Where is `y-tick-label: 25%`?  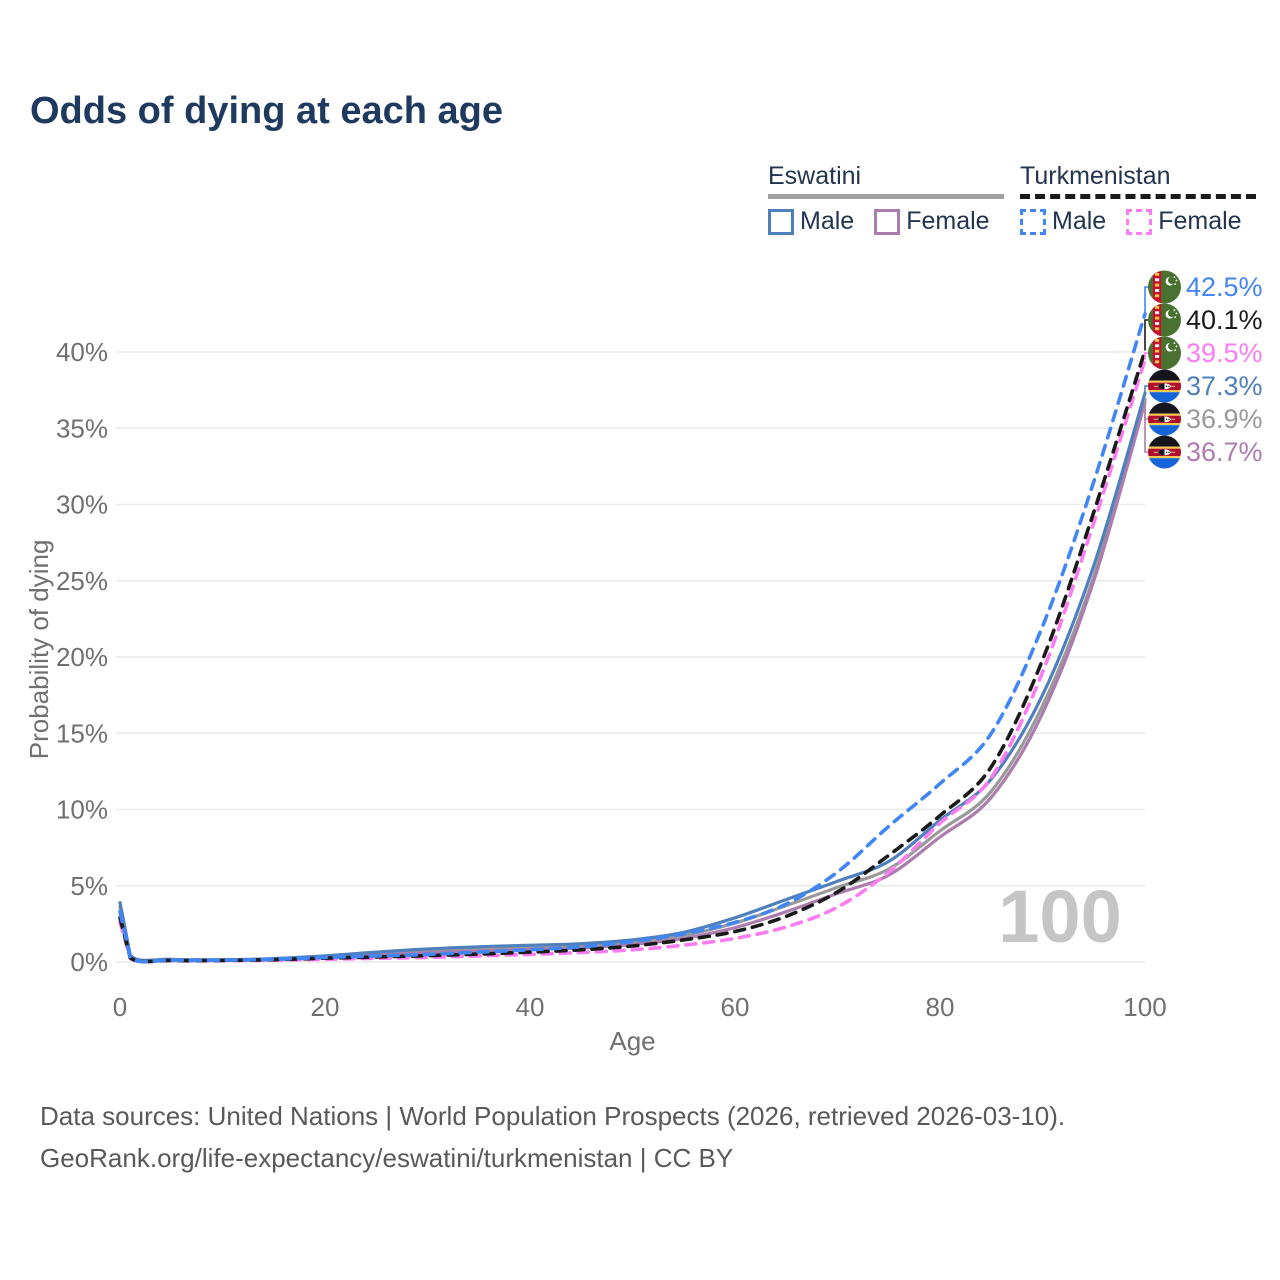 y-tick-label: 25% is located at coordinates (82, 581).